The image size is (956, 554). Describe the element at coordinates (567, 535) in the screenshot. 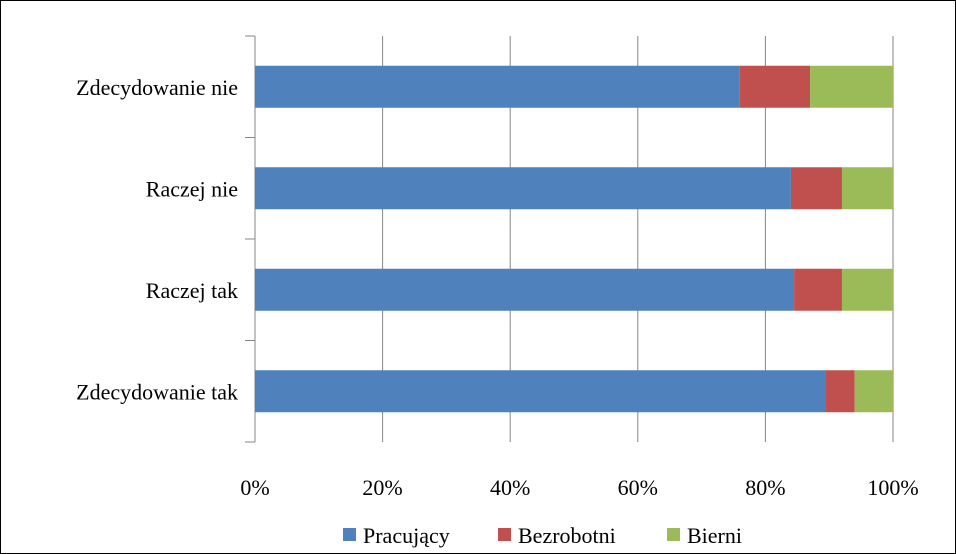

I see `legend-label: Bezrobotni` at that location.